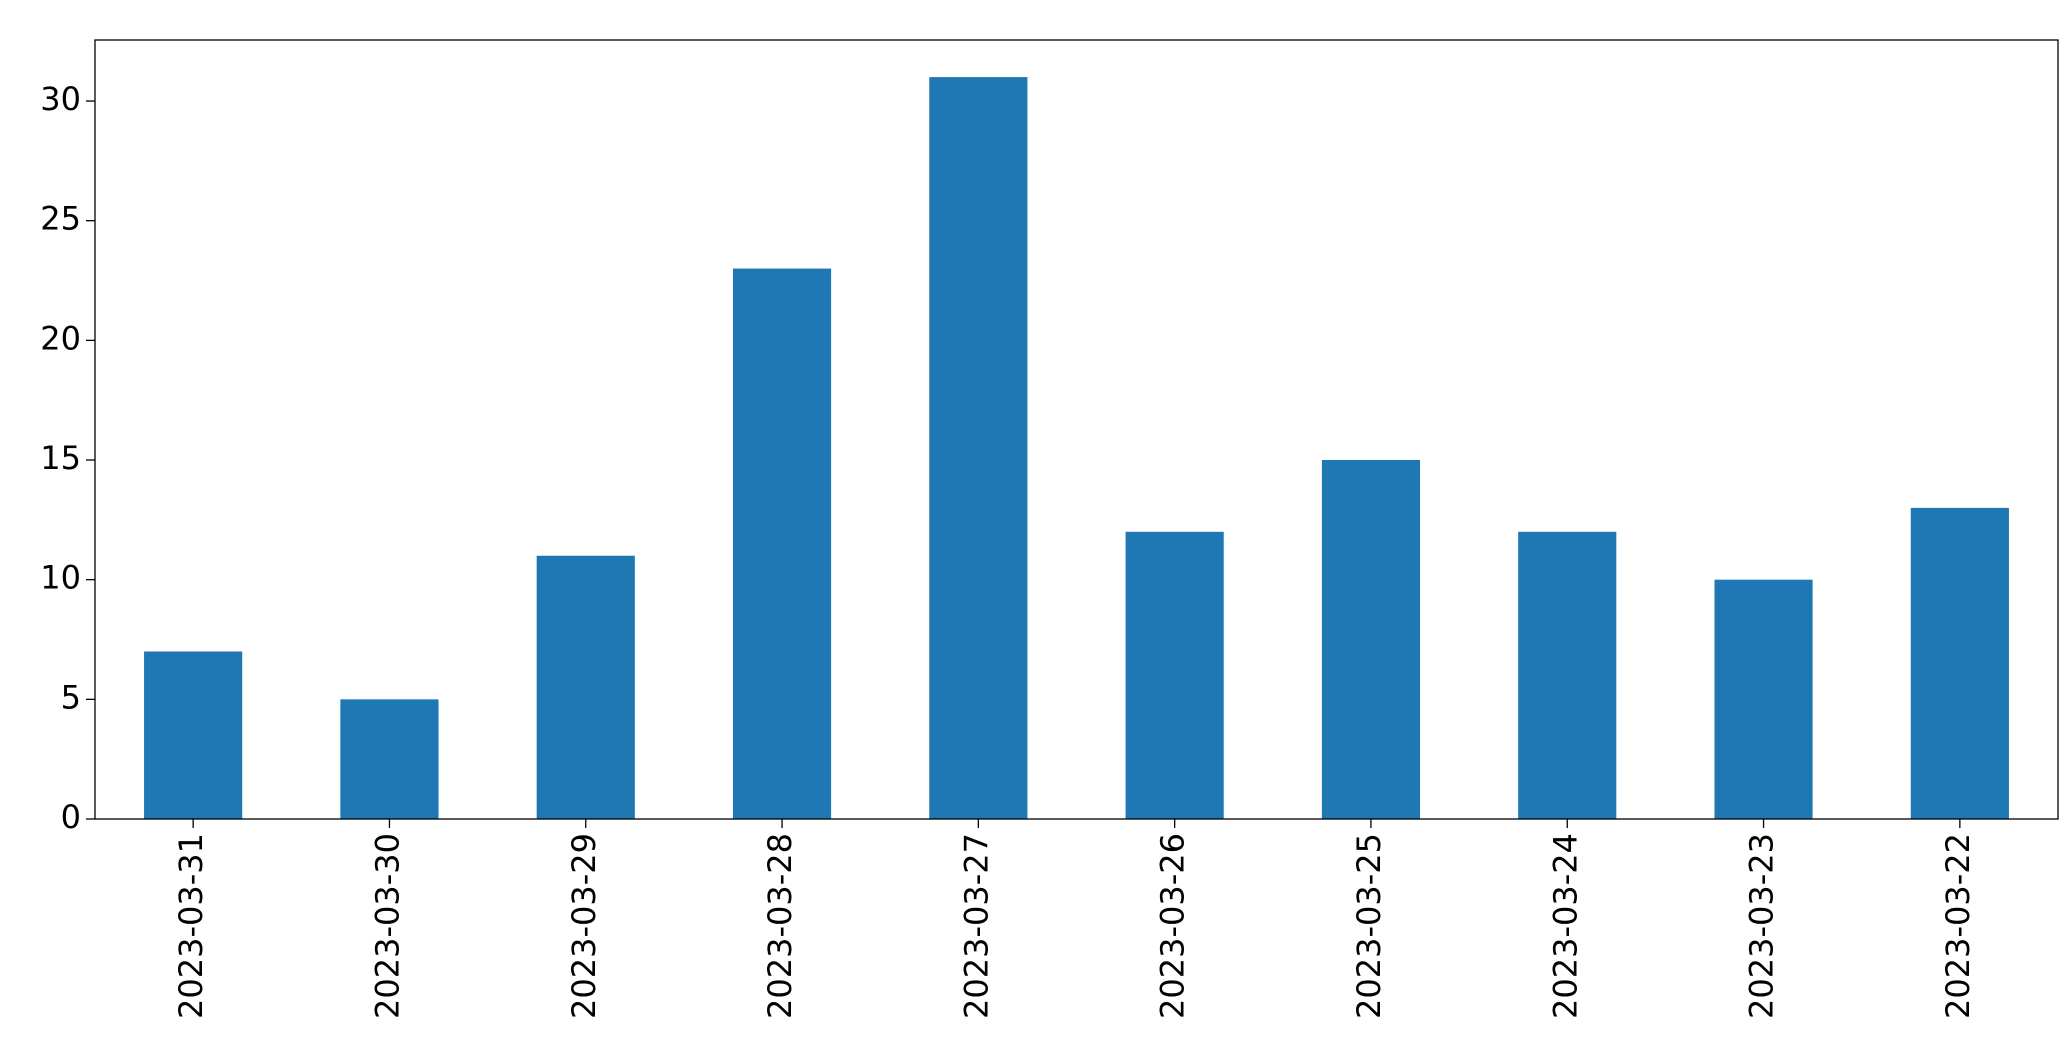  What do you see at coordinates (191, 926) in the screenshot?
I see `x-tick-label: 2023-03-31` at bounding box center [191, 926].